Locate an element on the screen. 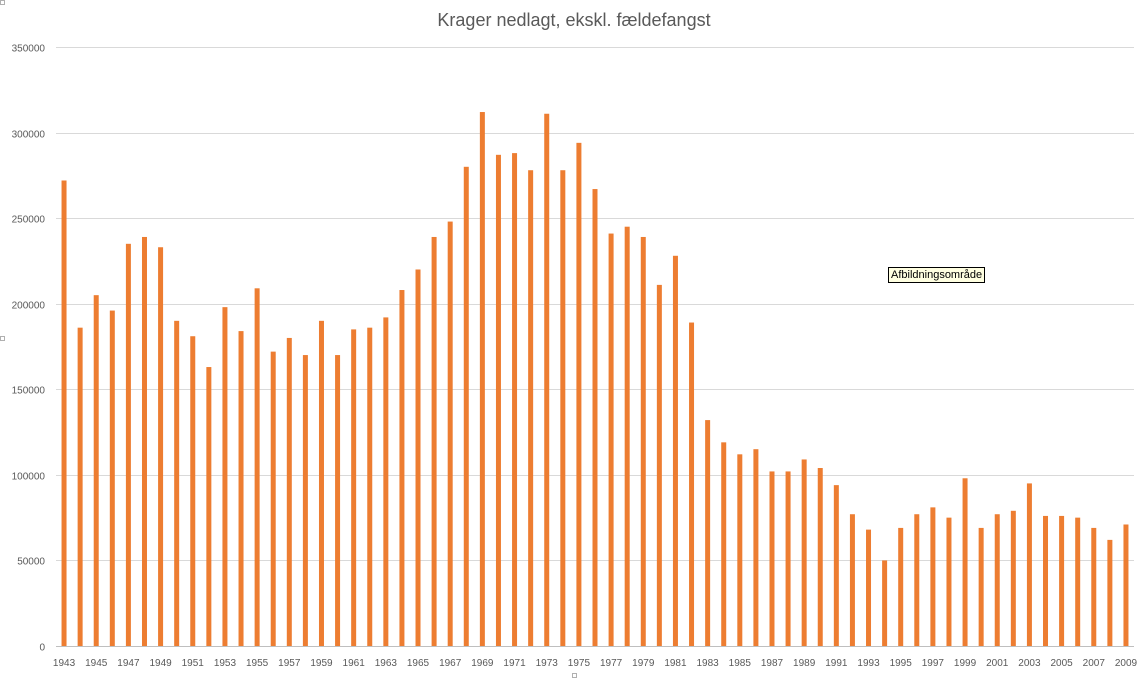 Image resolution: width=1147 pixels, height=678 pixels. x-tick-label: 1977 is located at coordinates (611, 663).